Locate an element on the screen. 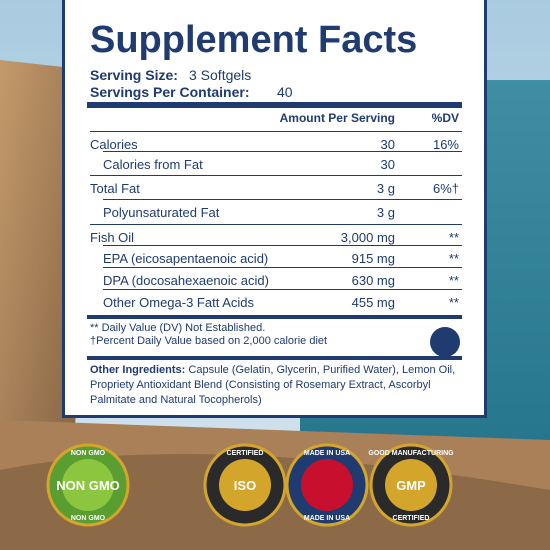 This screenshot has height=550, width=550. badge-center: GMP is located at coordinates (411, 485).